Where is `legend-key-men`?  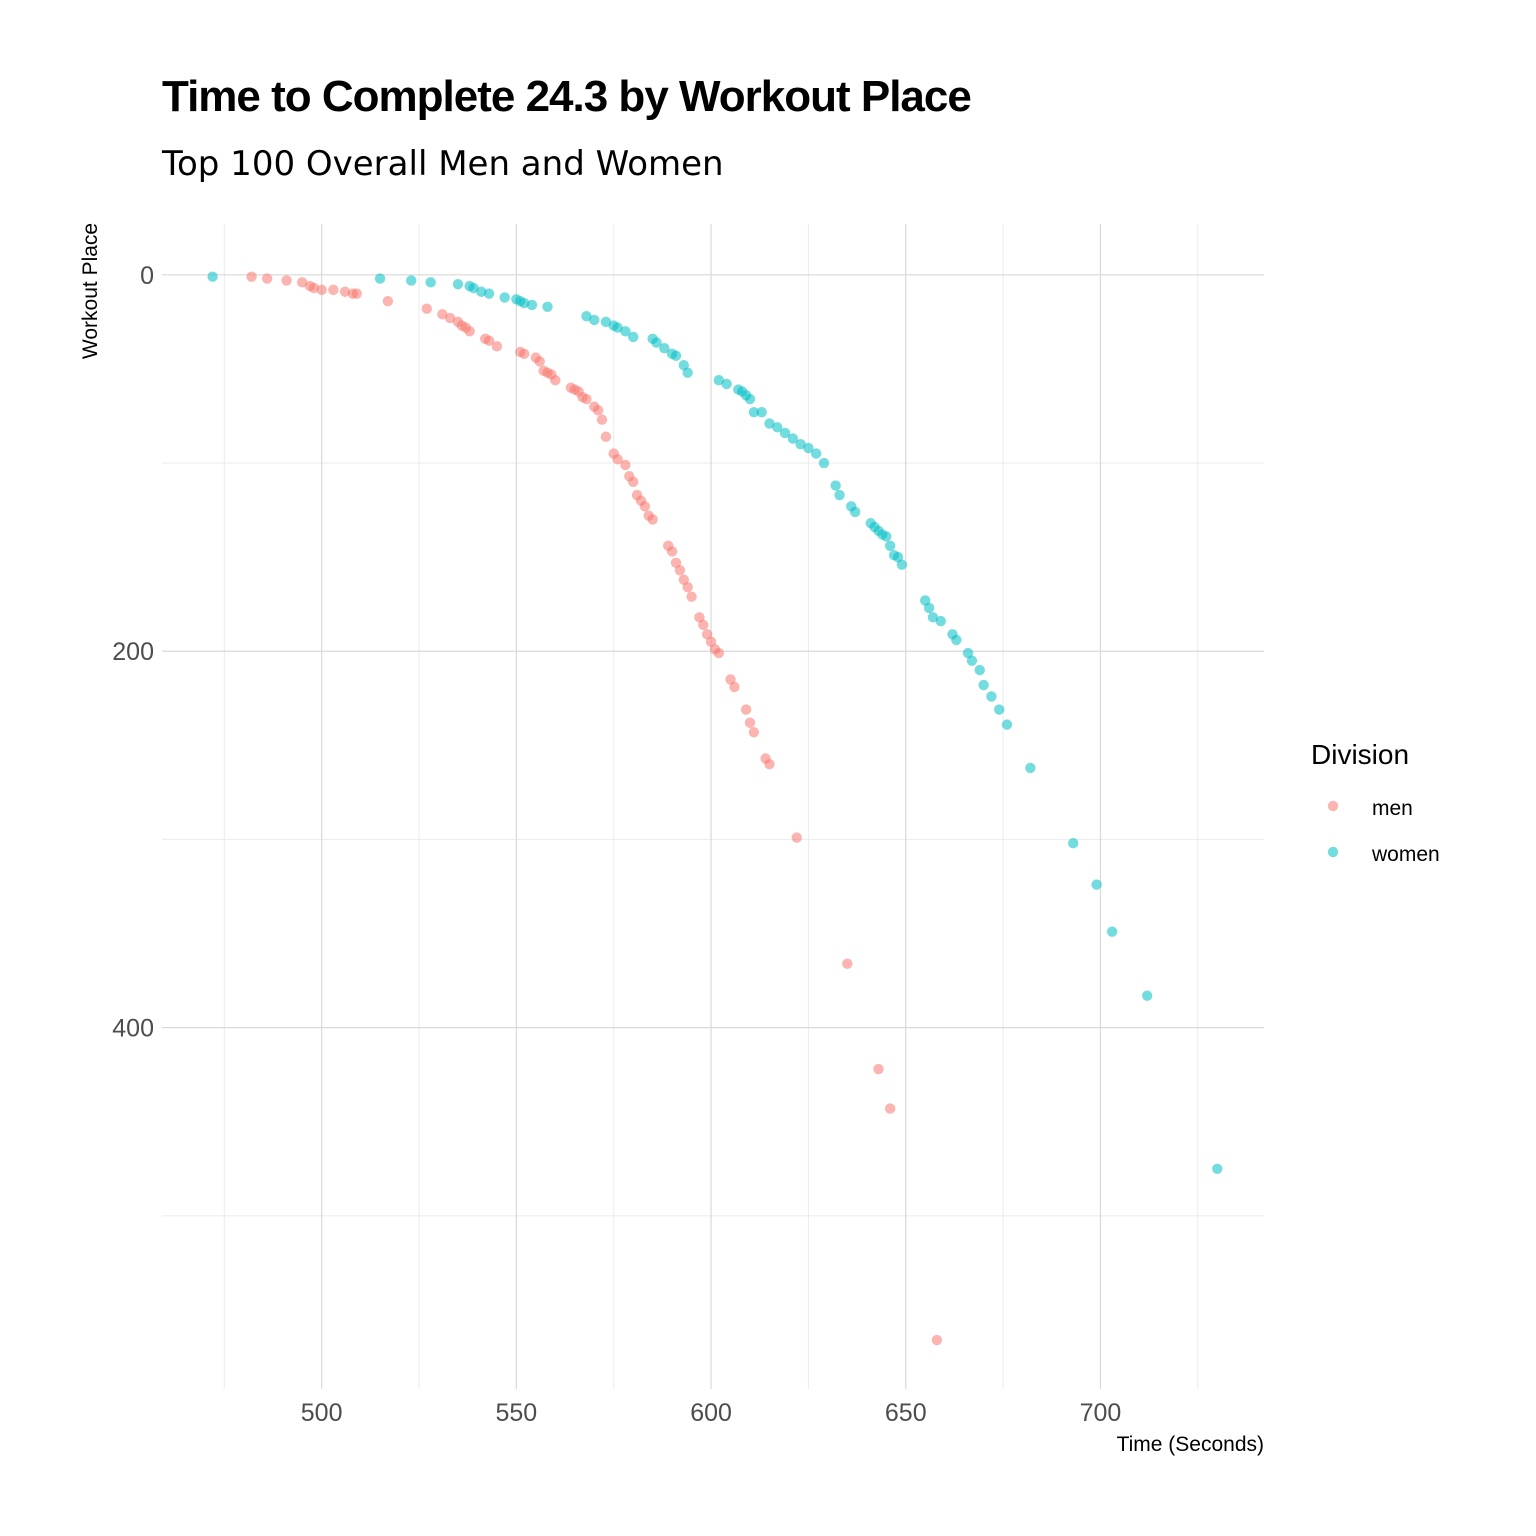 legend-key-men is located at coordinates (1333, 806).